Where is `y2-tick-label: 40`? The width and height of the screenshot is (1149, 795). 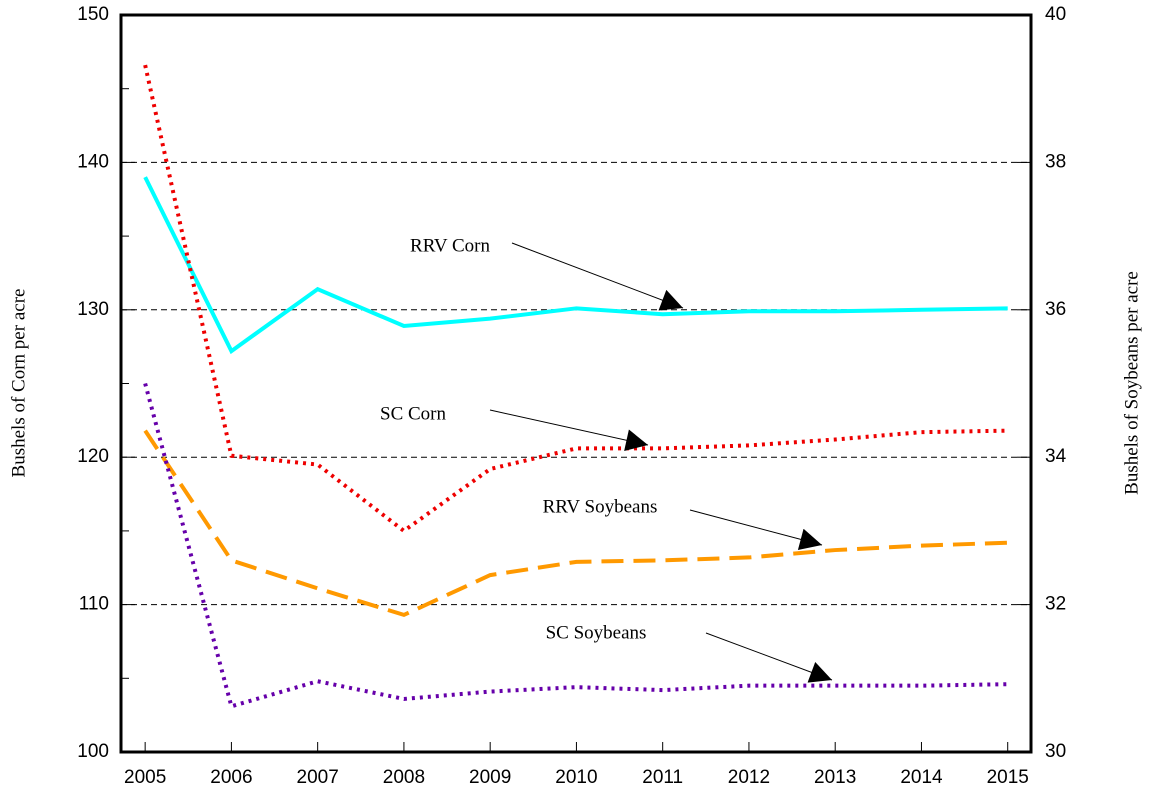
y2-tick-label: 40 is located at coordinates (1055, 14).